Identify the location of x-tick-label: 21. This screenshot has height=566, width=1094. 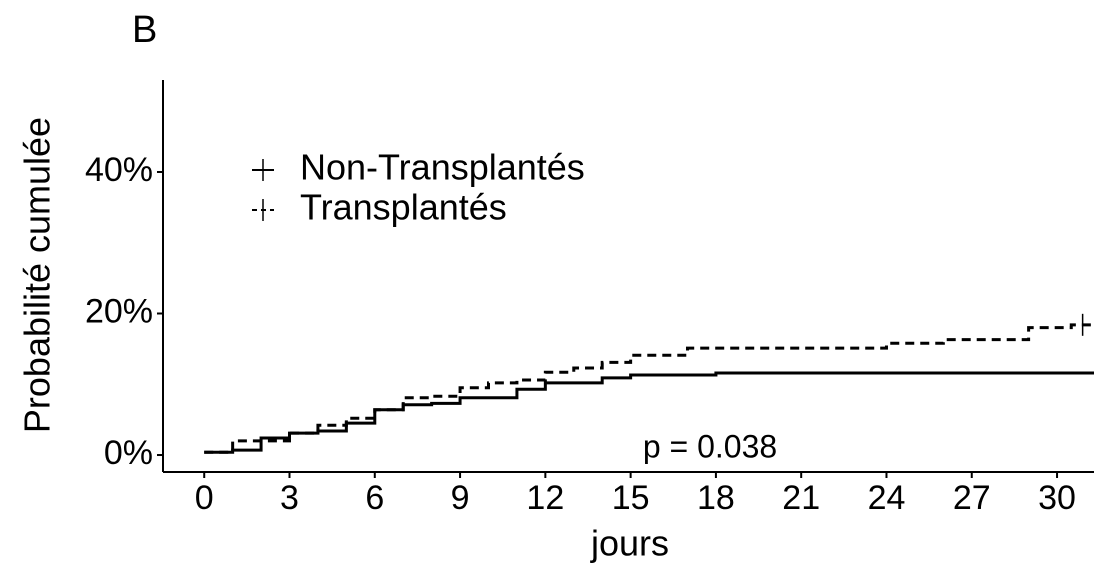
(801, 498).